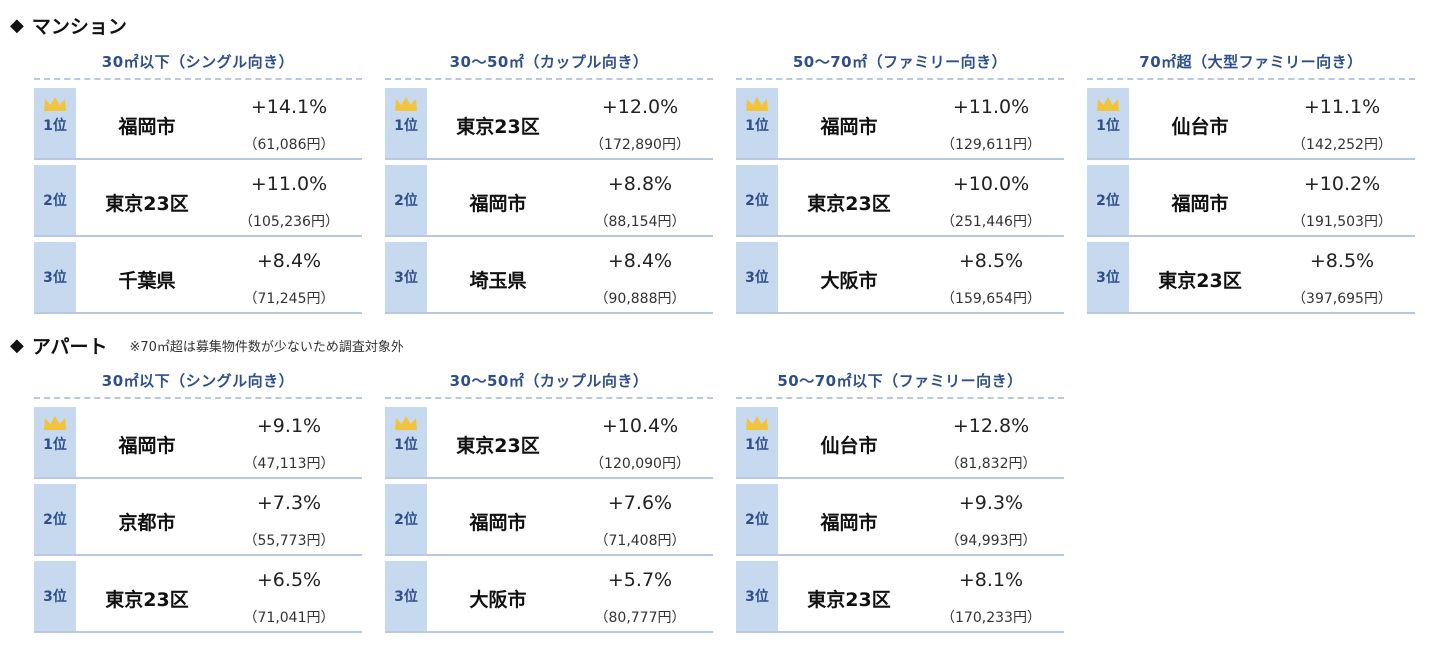 The image size is (1435, 648). Describe the element at coordinates (991, 426) in the screenshot. I see `rent-increase-rate: +12.8%` at that location.